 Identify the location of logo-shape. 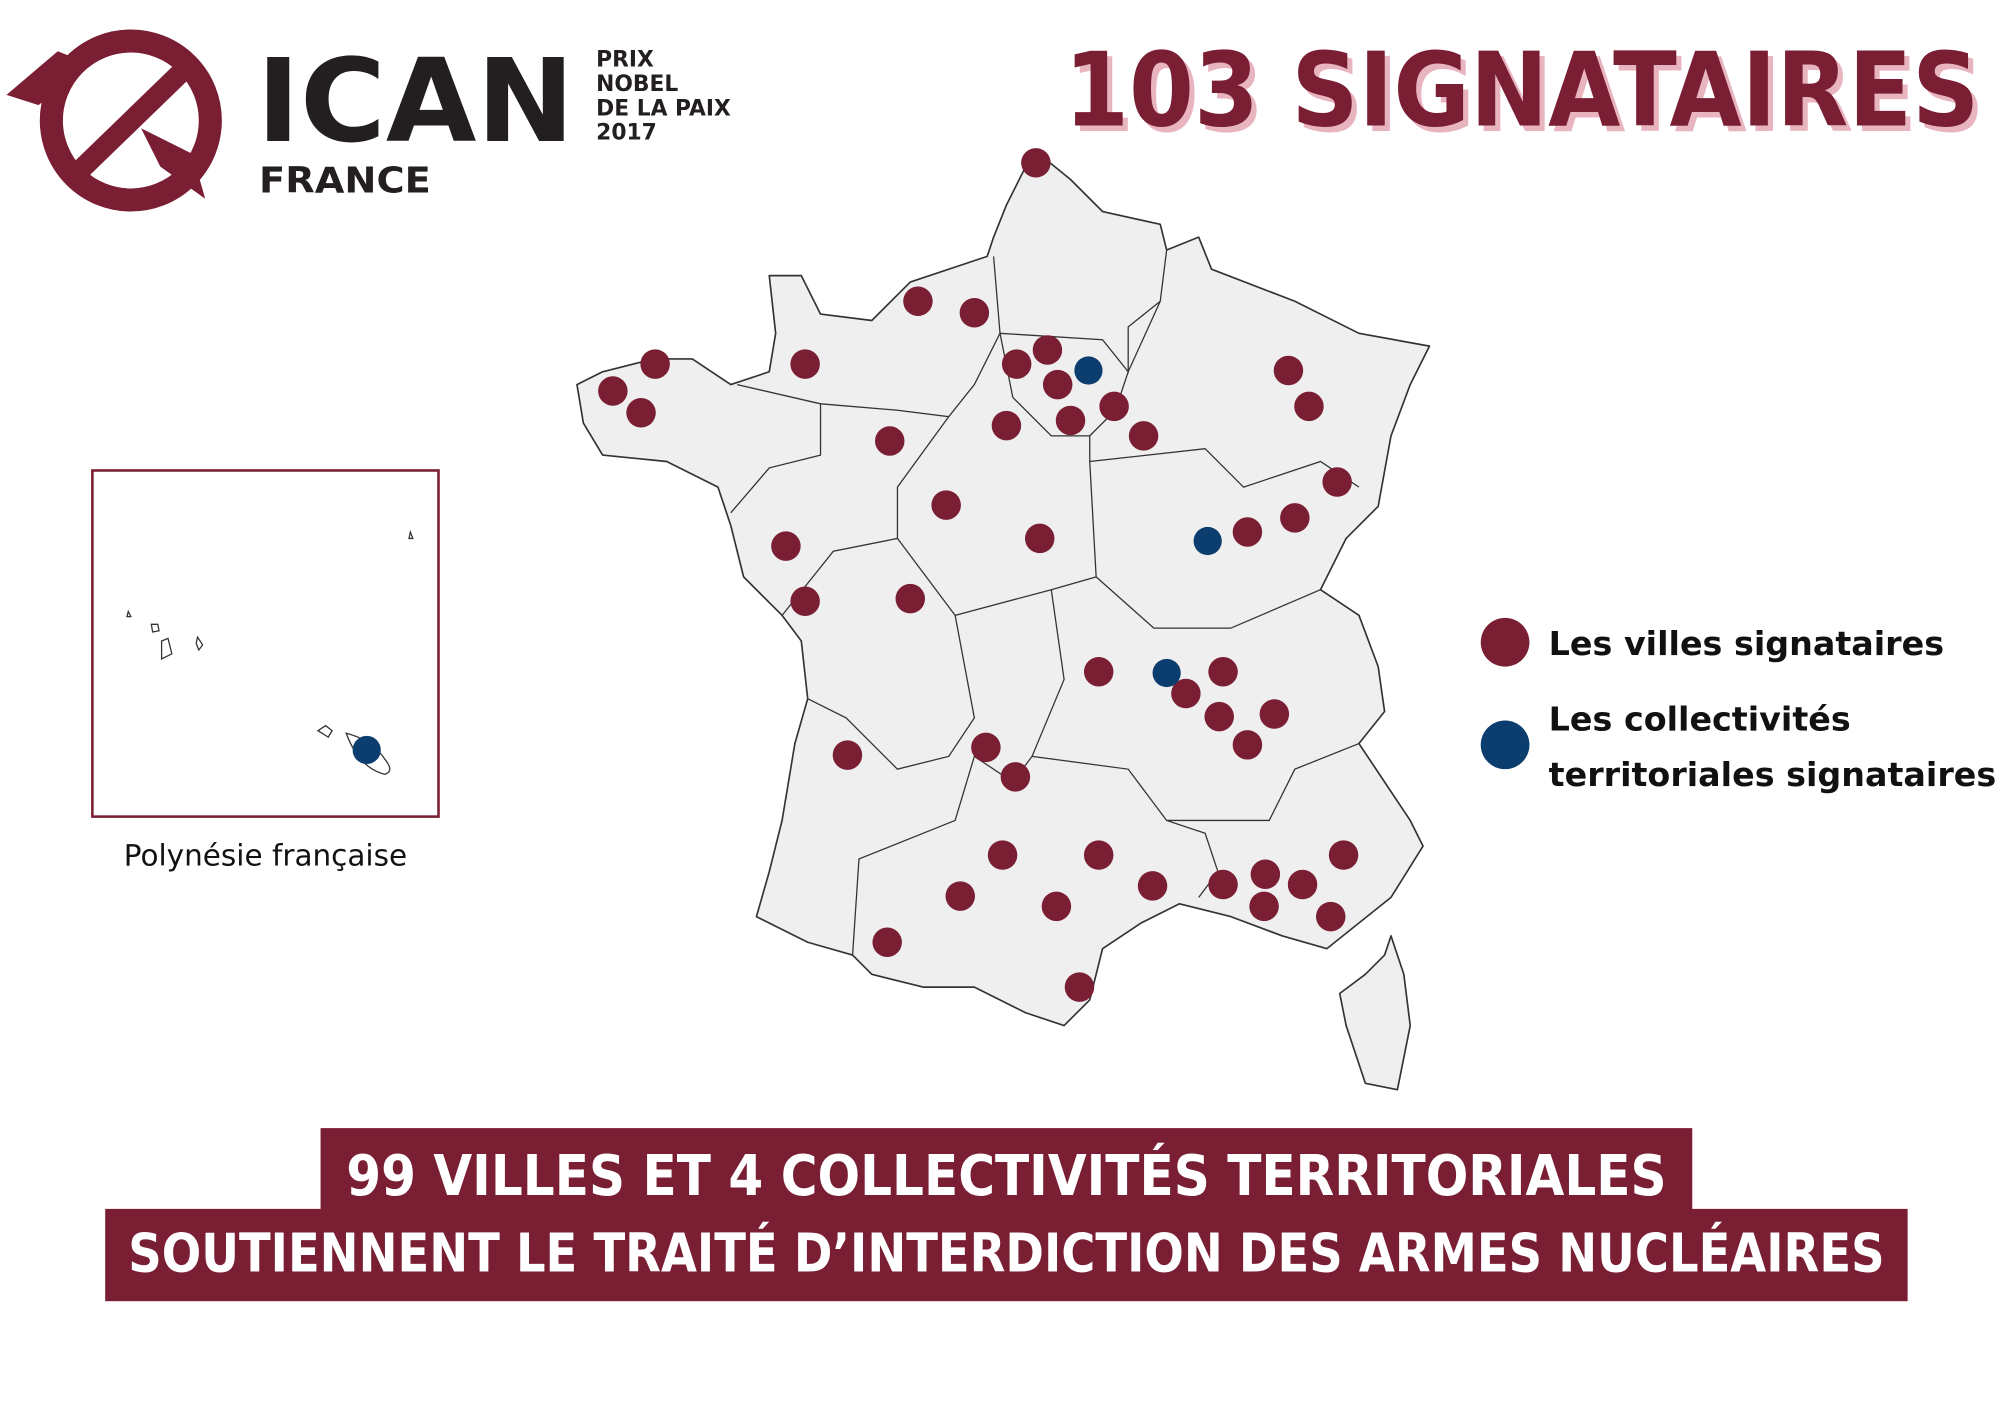
(106, 125).